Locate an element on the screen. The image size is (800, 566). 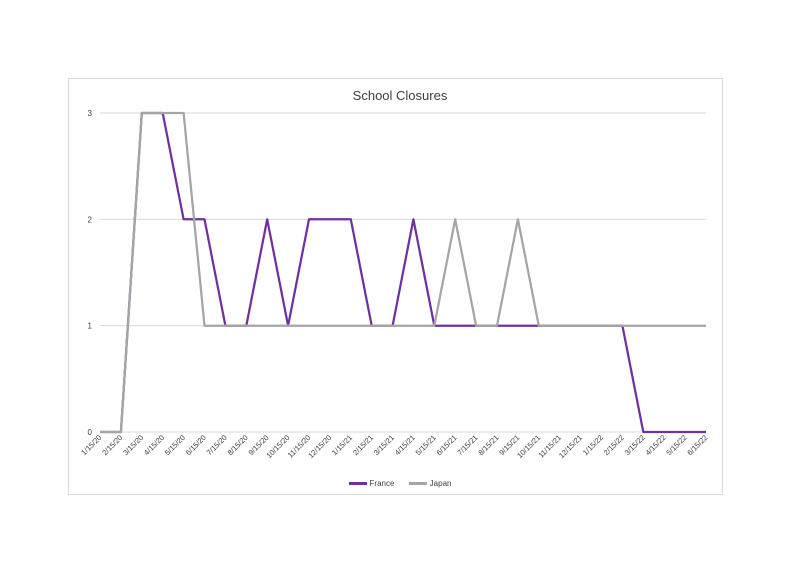
legend-label-japan: Japan is located at coordinates (440, 483).